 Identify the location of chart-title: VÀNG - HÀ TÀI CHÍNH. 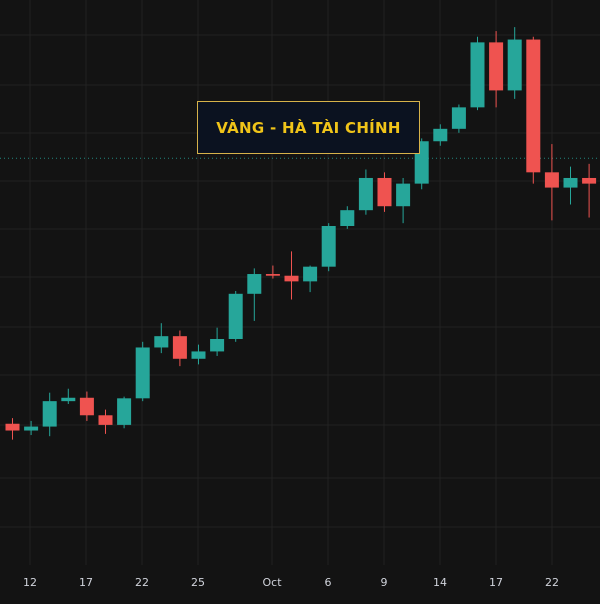
(308, 127).